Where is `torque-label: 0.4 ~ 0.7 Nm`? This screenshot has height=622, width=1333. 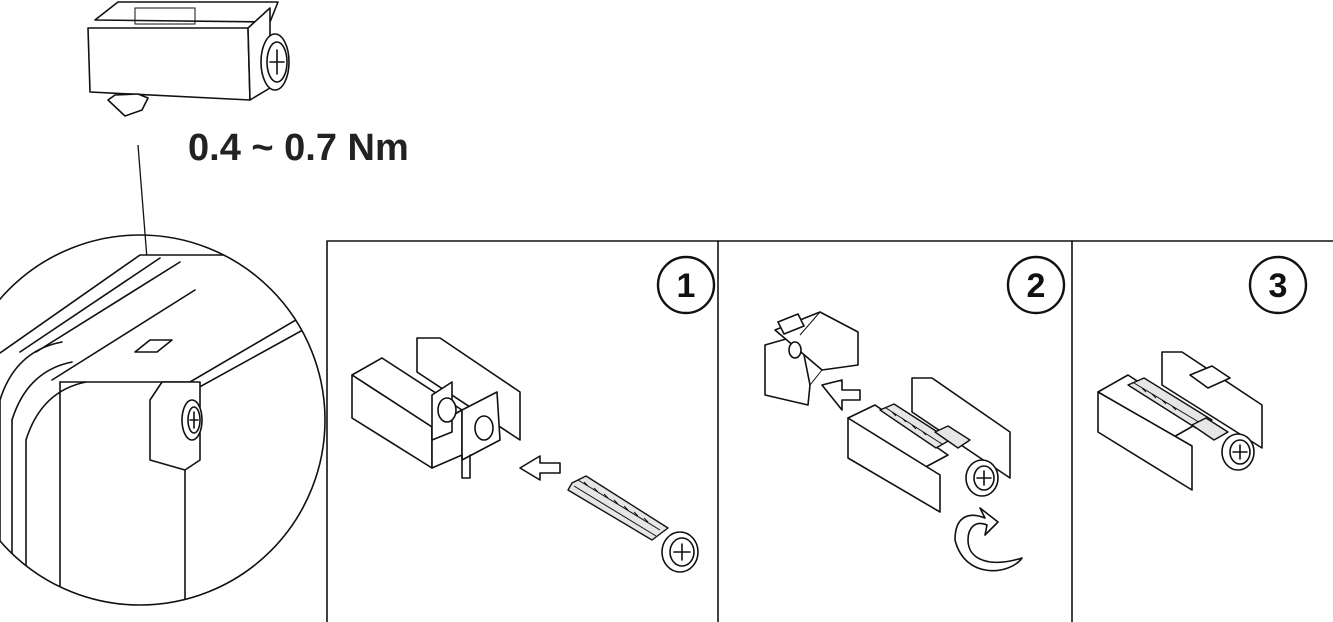 torque-label: 0.4 ~ 0.7 Nm is located at coordinates (298, 148).